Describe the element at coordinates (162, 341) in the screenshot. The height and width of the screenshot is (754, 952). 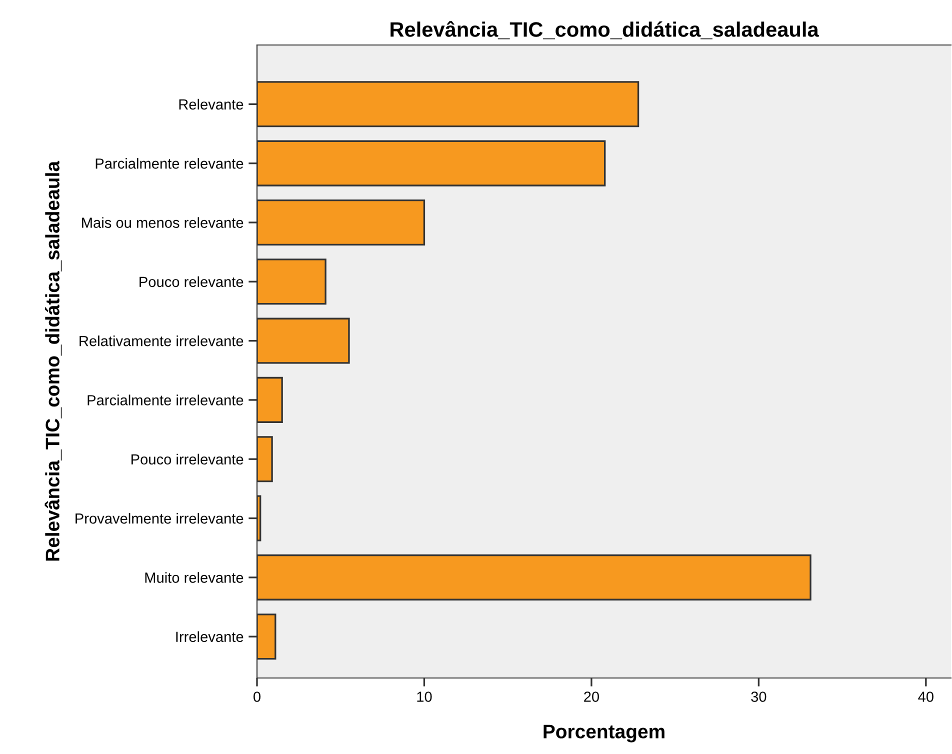
I see `y-tick-label: Relativamente irrelevante` at that location.